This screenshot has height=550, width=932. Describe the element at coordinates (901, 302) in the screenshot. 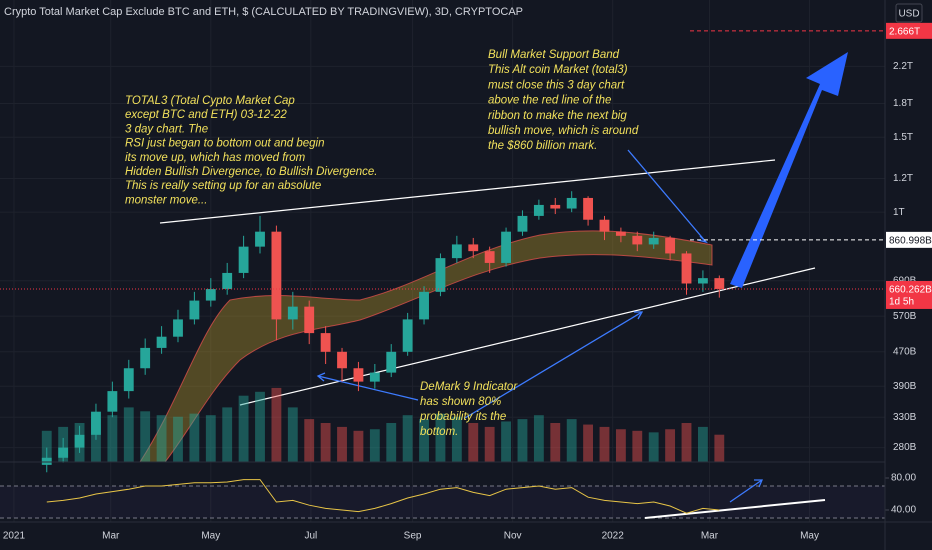

I see `countdown: 1d 5h` at that location.